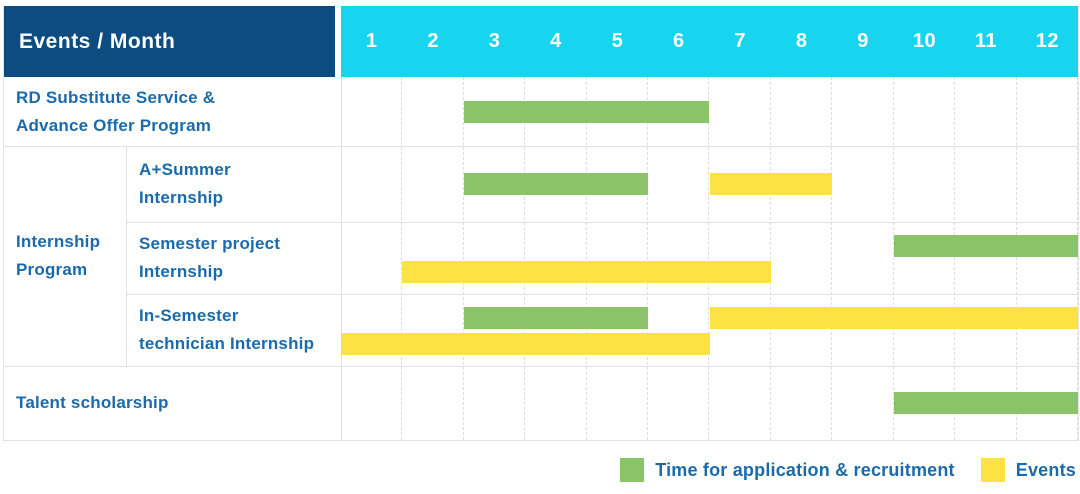  Describe the element at coordinates (169, 41) in the screenshot. I see `table-title: Events / Month` at that location.